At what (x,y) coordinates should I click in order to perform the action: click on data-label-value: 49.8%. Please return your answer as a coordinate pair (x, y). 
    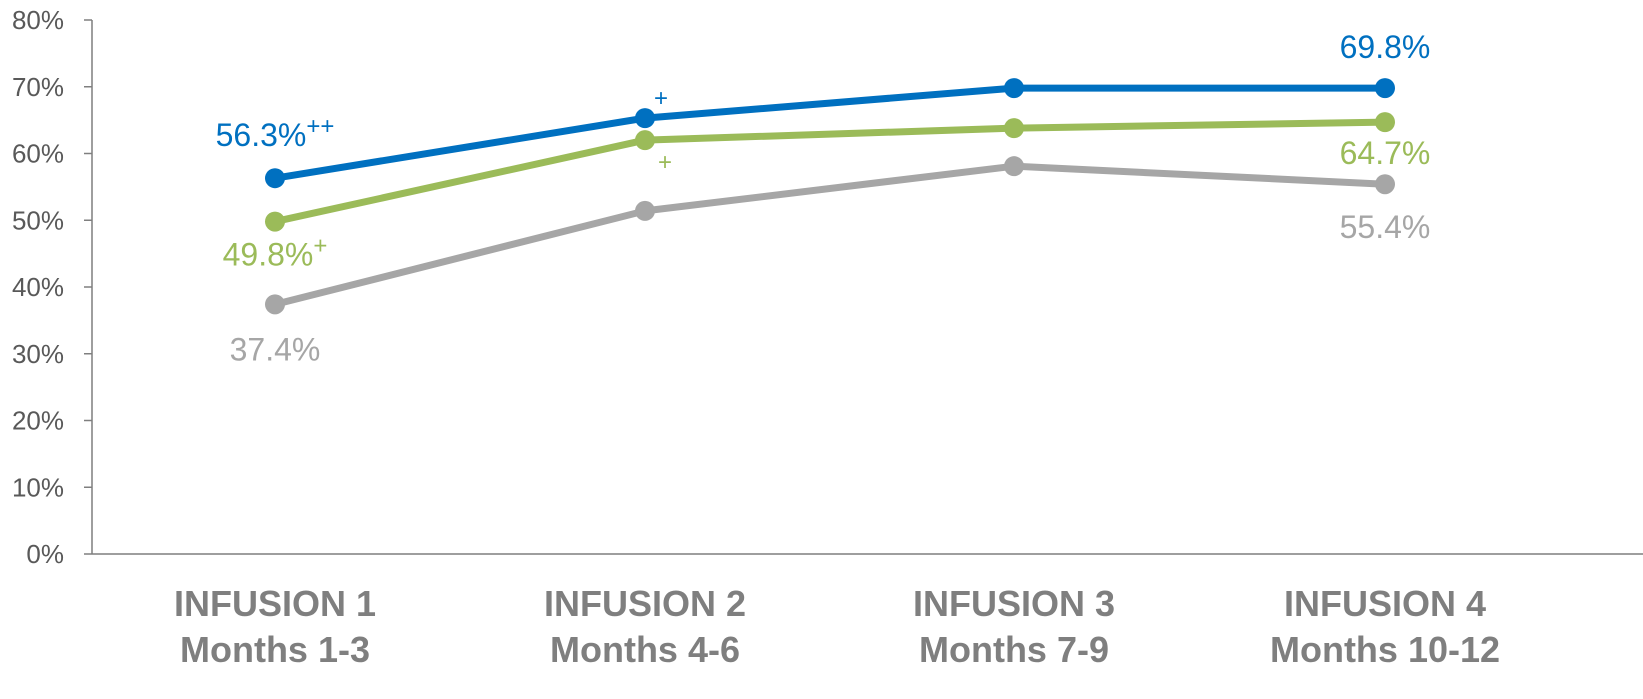
    Looking at the image, I should click on (268, 255).